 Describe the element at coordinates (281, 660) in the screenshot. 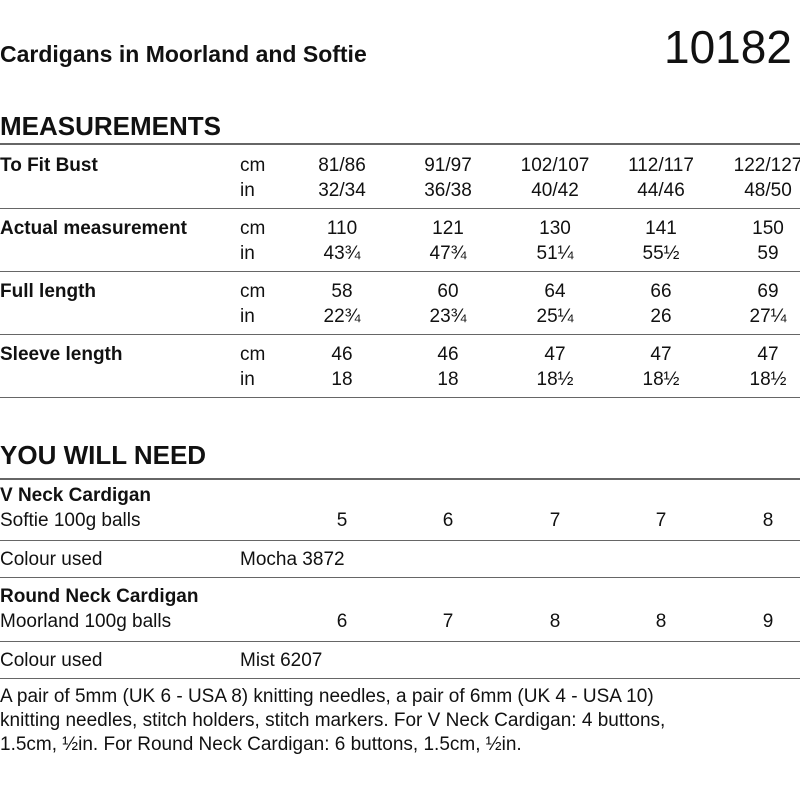

I see `colour: Mist 6207` at that location.